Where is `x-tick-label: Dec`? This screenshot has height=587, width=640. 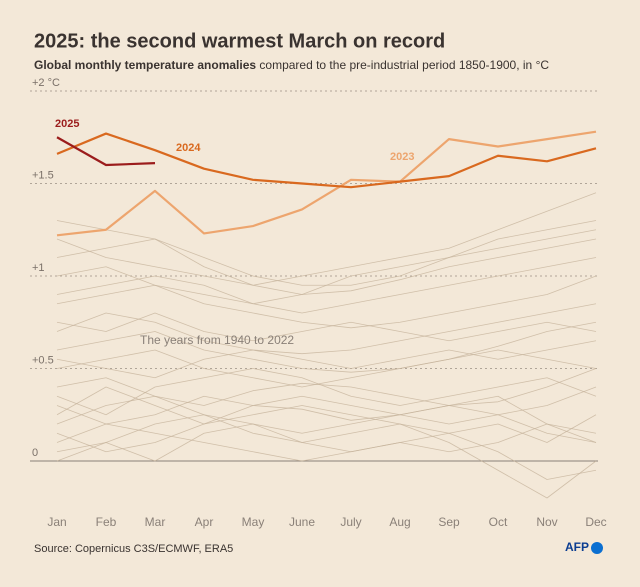
x-tick-label: Dec is located at coordinates (595, 522).